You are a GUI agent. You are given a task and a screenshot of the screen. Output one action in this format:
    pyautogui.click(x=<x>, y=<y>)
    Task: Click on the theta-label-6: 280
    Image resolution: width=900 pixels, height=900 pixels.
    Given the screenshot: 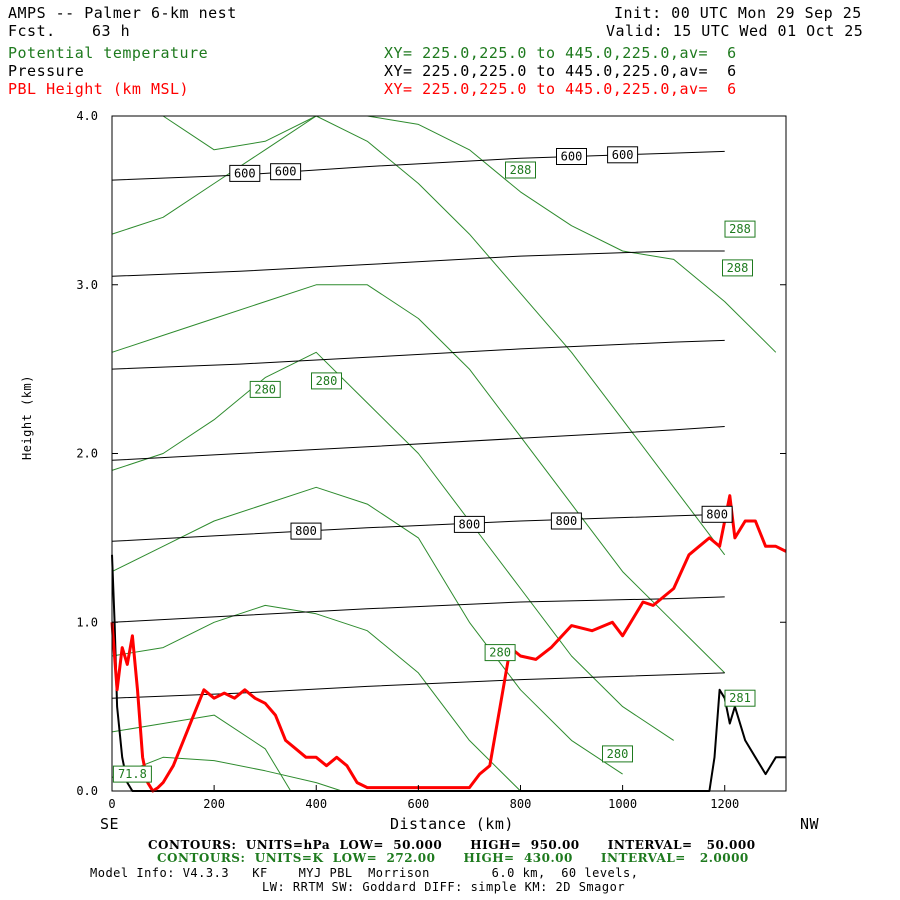 What is the action you would take?
    pyautogui.click(x=500, y=653)
    